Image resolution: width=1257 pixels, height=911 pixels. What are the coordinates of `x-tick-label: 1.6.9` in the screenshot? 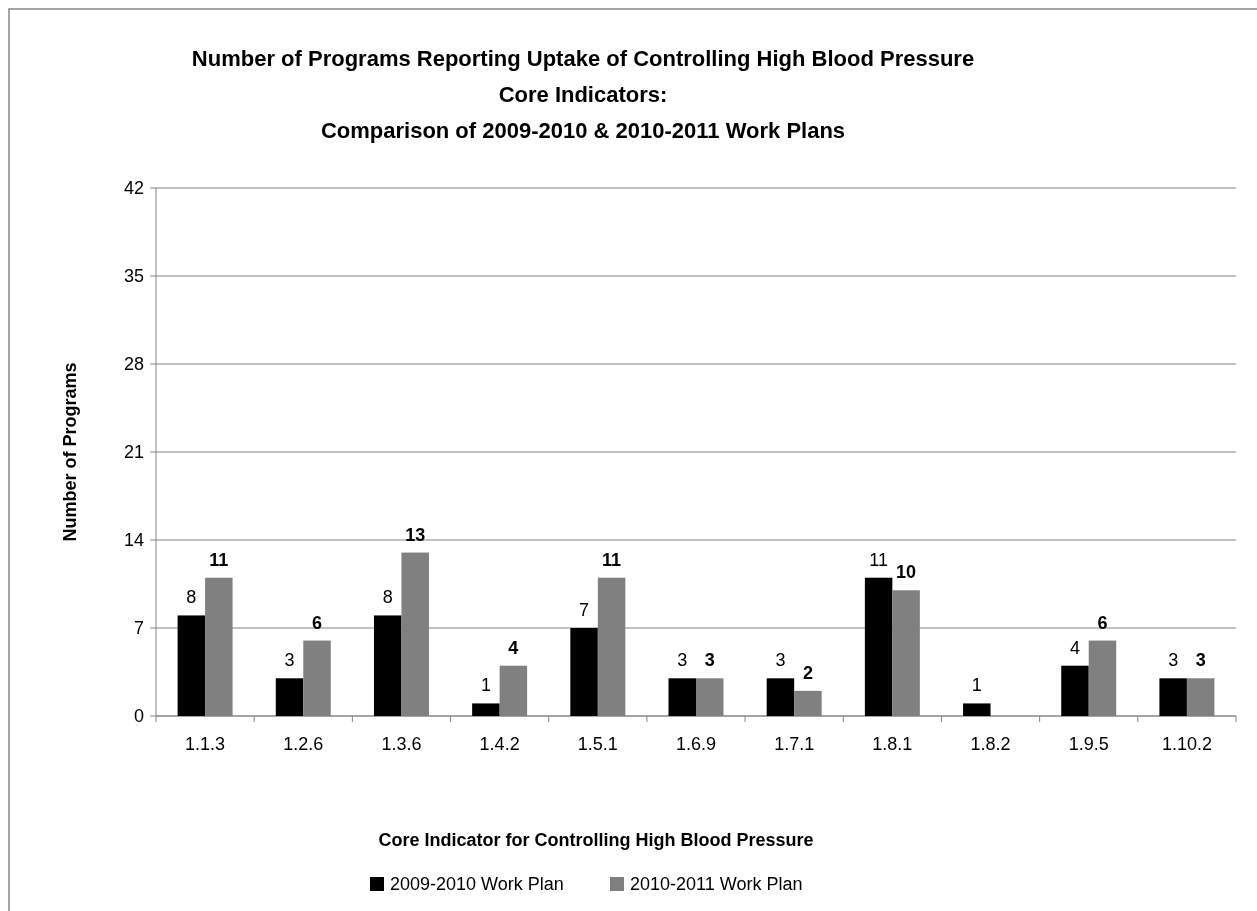 It's located at (696, 744).